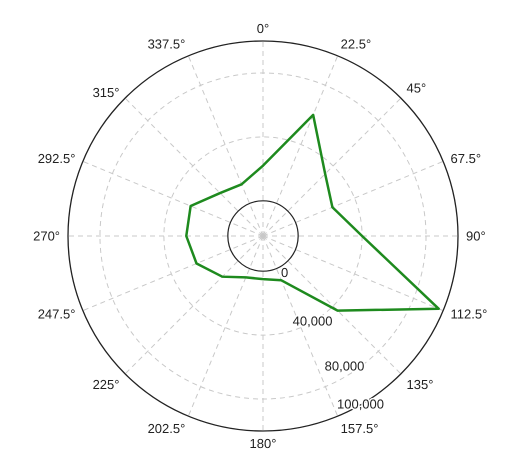  What do you see at coordinates (263, 444) in the screenshot?
I see `spoke-label: 180°` at bounding box center [263, 444].